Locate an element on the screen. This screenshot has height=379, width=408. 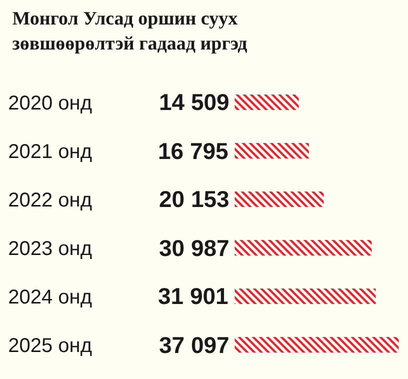
data-label: 37 097 is located at coordinates (194, 345).